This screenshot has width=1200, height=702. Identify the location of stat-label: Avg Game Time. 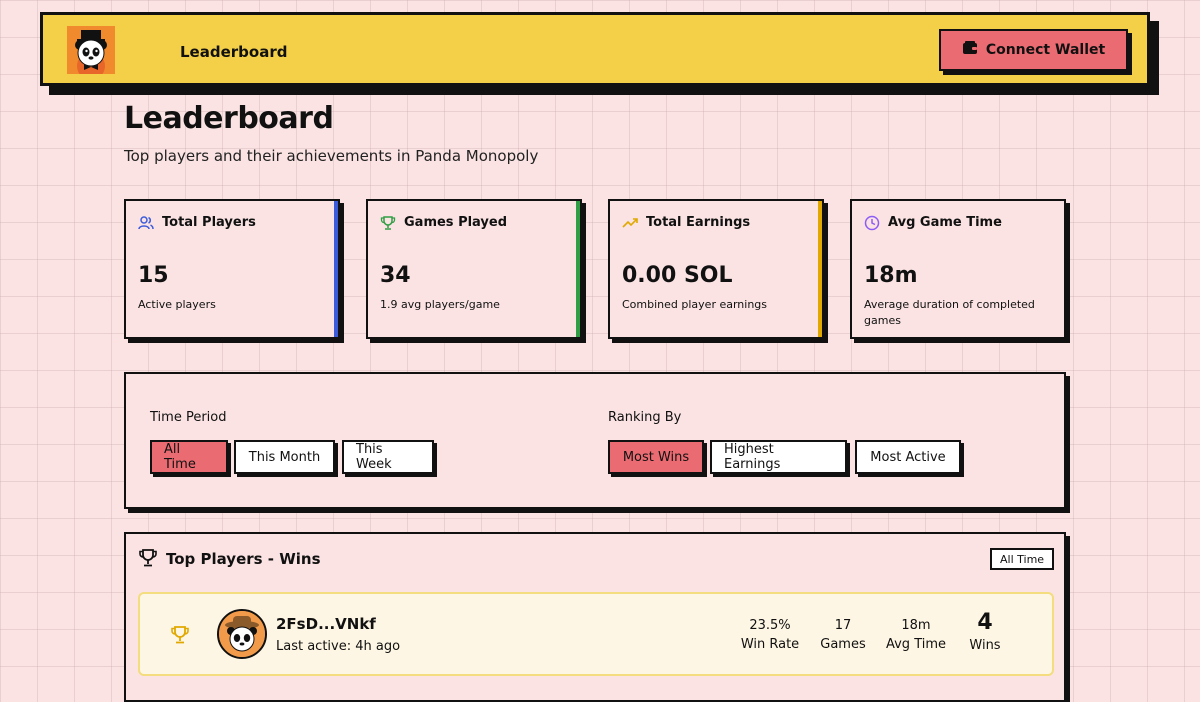
(945, 222).